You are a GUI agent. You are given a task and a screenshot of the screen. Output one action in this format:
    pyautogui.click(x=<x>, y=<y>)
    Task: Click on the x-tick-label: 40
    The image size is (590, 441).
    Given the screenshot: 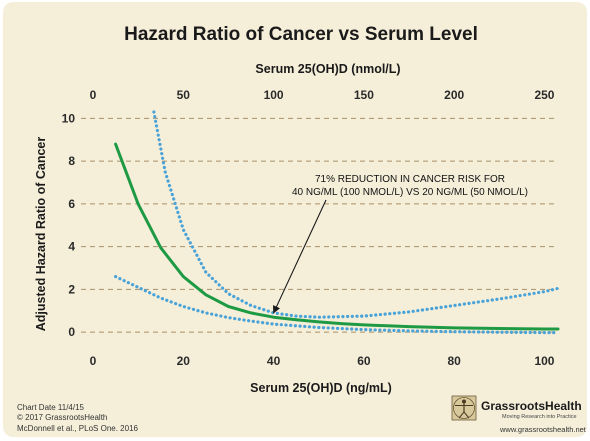 What is the action you would take?
    pyautogui.click(x=274, y=361)
    